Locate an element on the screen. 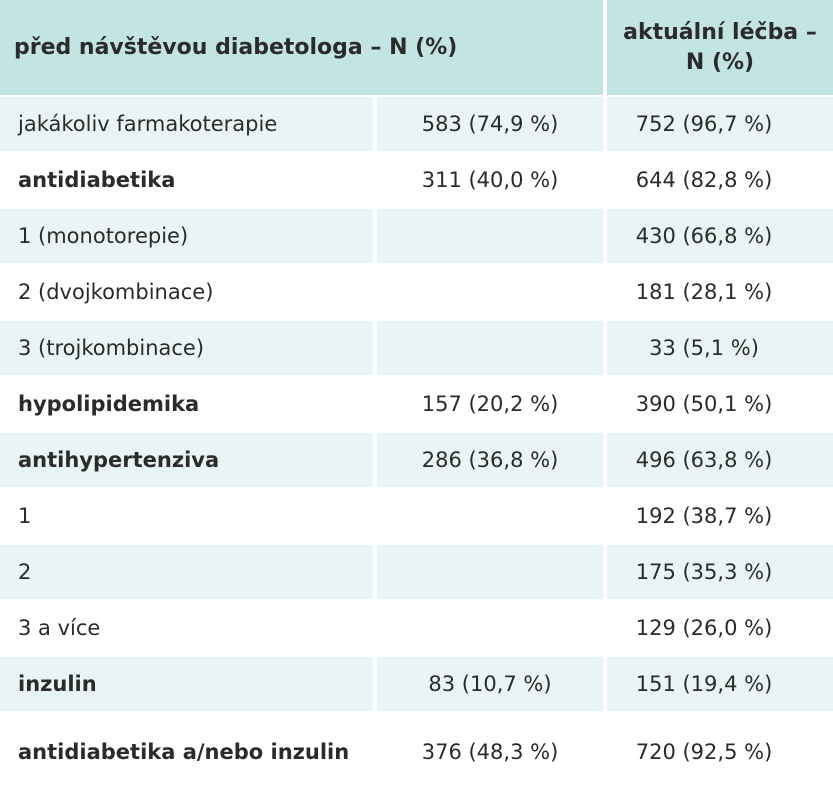 The image size is (833, 800). table-row: 2 175 (35,3 %) is located at coordinates (416, 572).